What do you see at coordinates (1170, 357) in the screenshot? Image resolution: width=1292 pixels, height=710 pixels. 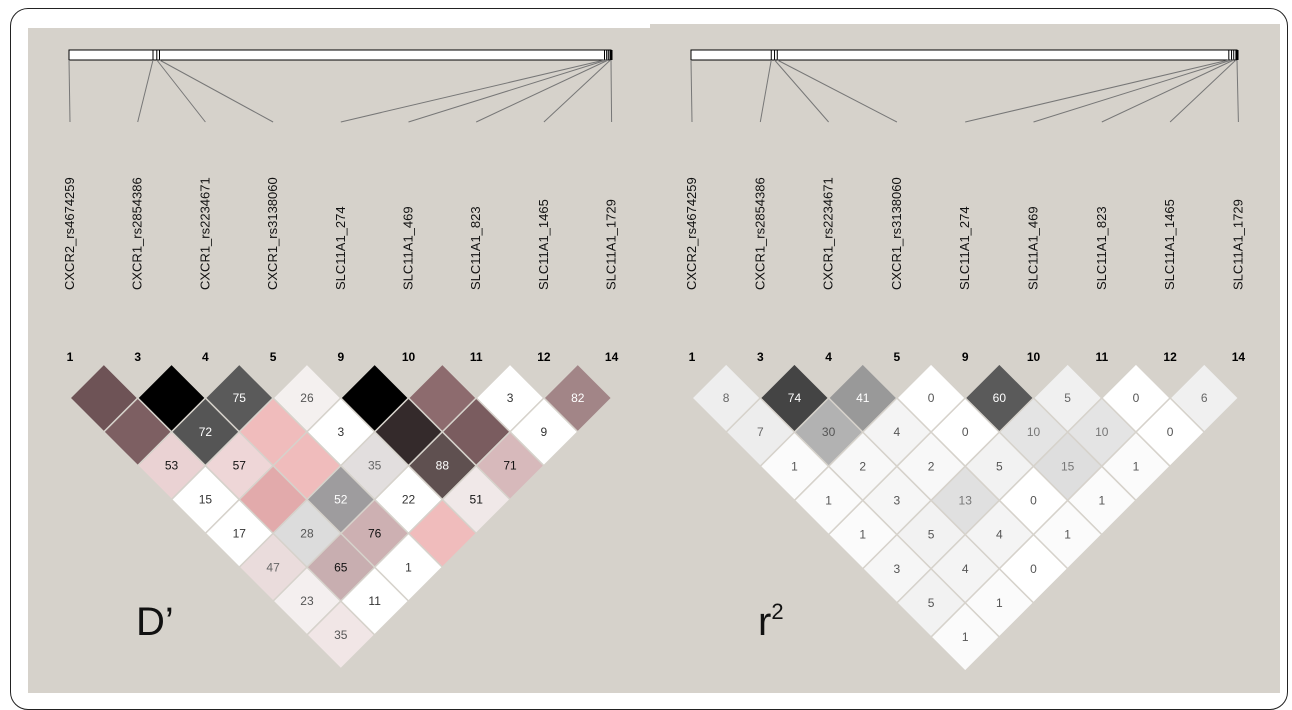 I see `snp-number-label: 12` at bounding box center [1170, 357].